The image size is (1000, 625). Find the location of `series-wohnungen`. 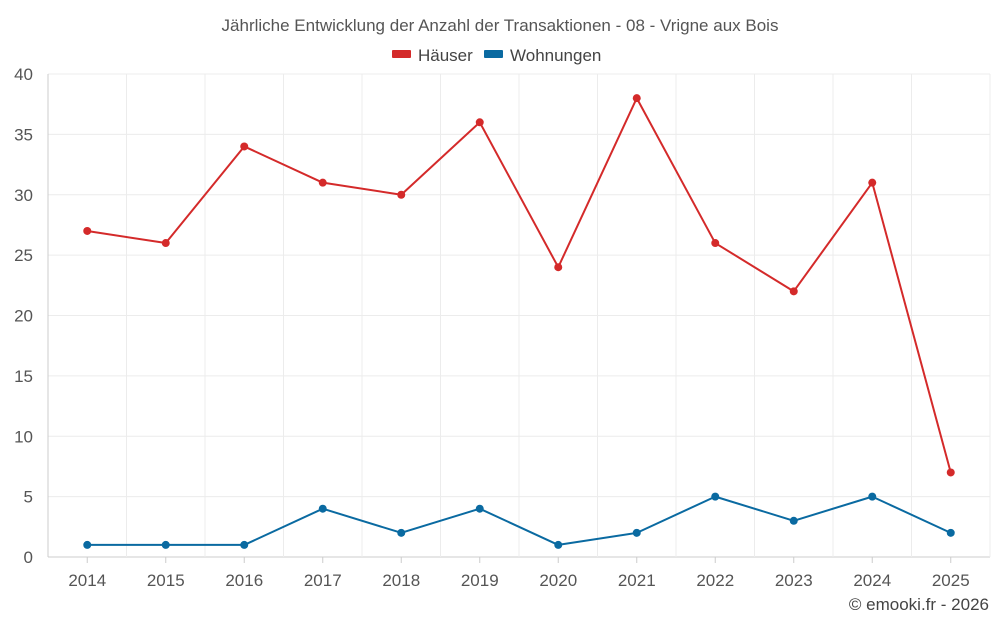

series-wohnungen is located at coordinates (519, 520).